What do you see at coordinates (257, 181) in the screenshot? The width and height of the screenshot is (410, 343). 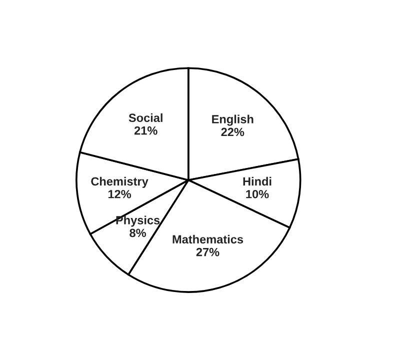 I see `slice-label: Hindi` at bounding box center [257, 181].